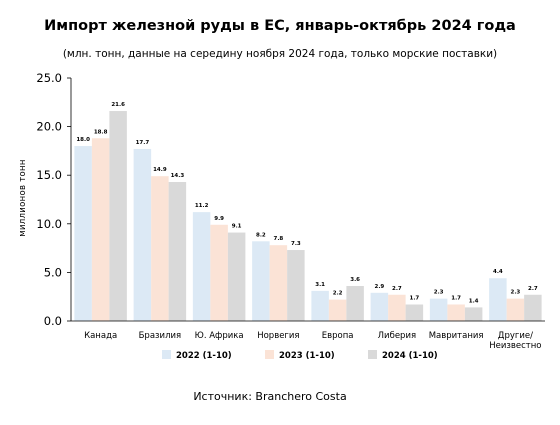 The width and height of the screenshot is (560, 425). Describe the element at coordinates (49, 175) in the screenshot. I see `y-tick-label: 15.0` at that location.